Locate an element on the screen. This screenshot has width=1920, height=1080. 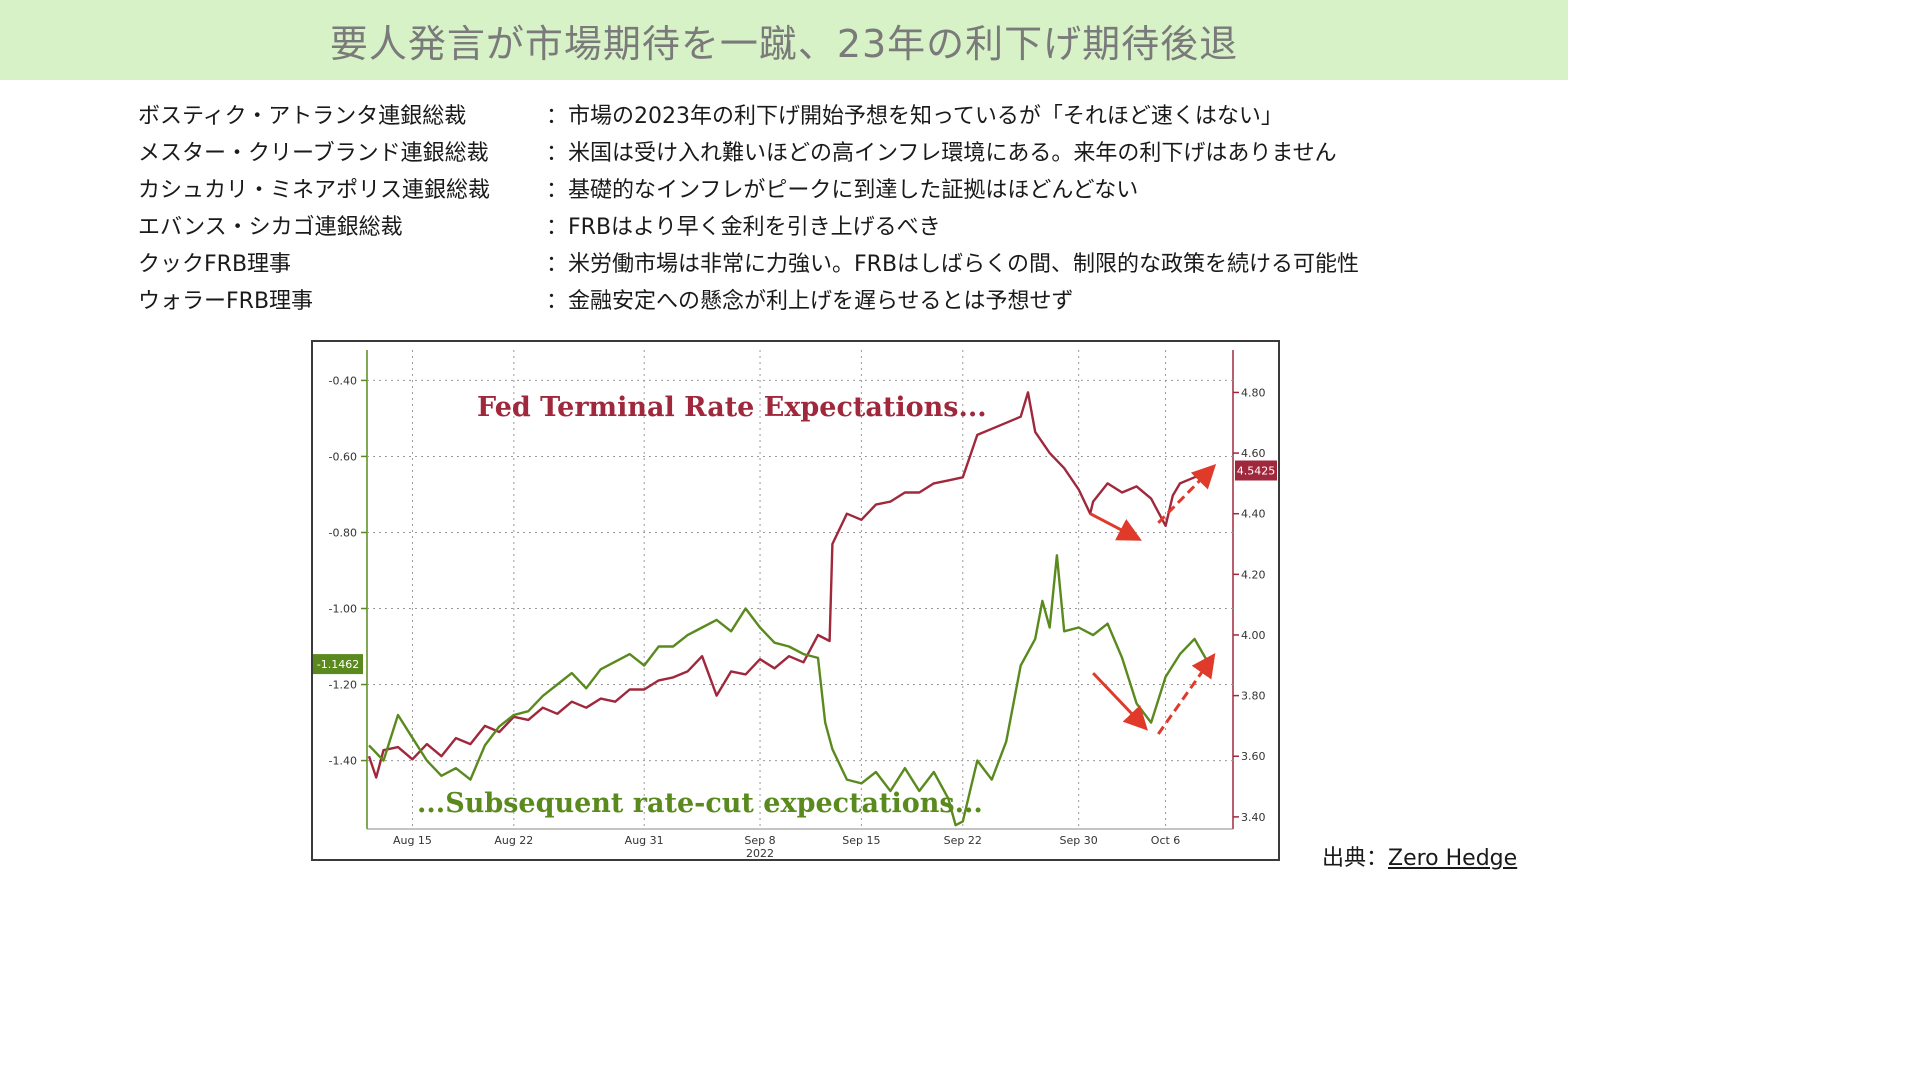
right-tick-label: 3.40 is located at coordinates (1253, 817).